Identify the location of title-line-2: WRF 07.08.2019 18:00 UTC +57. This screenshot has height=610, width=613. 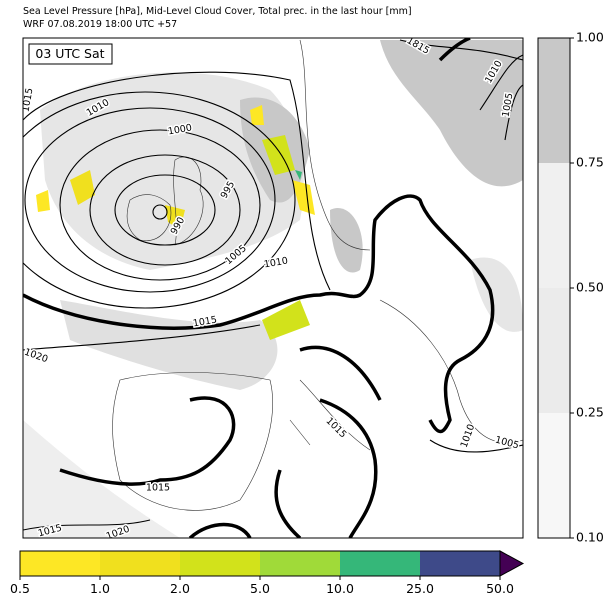
(100, 24).